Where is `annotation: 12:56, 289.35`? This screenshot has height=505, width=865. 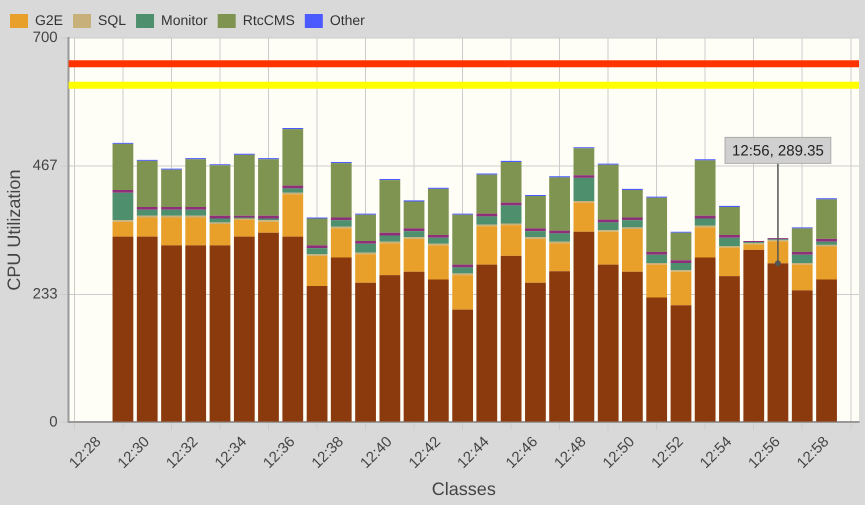 annotation: 12:56, 289.35 is located at coordinates (778, 151).